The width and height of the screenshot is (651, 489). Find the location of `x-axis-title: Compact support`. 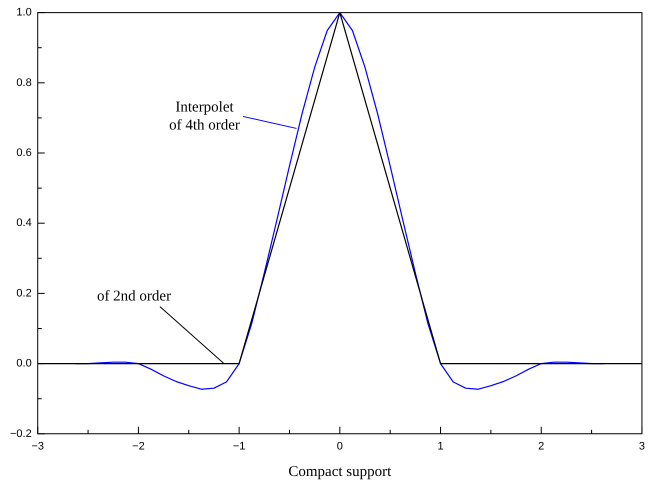

x-axis-title: Compact support is located at coordinates (340, 472).